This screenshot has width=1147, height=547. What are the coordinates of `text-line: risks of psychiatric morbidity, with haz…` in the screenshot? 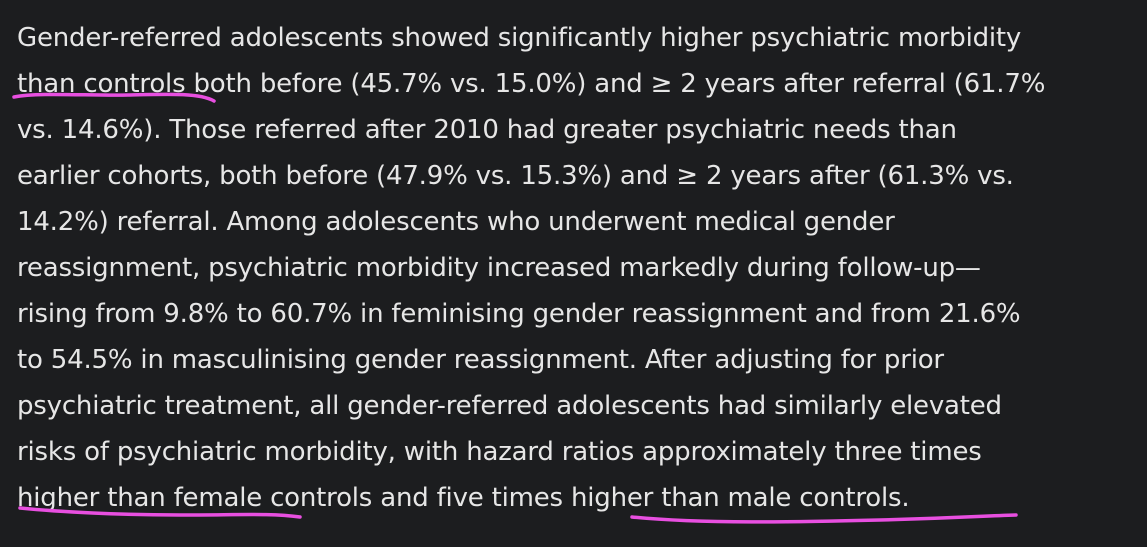 It's located at (499, 452).